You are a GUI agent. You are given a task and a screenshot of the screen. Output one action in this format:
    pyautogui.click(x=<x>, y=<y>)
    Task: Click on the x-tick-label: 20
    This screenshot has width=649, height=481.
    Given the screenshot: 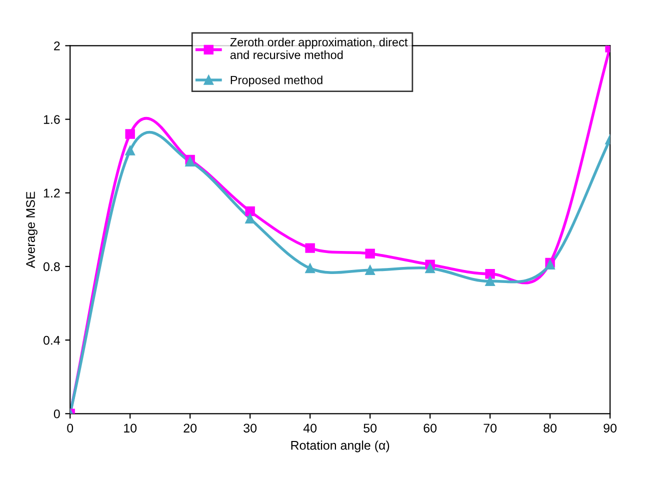 What is the action you would take?
    pyautogui.click(x=190, y=428)
    